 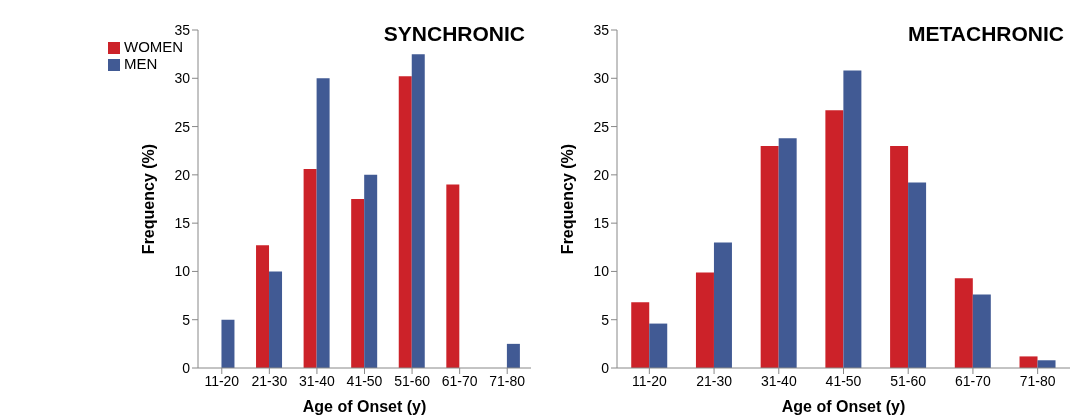 I want to click on chart-title: METACHRONIC, so click(x=986, y=34).